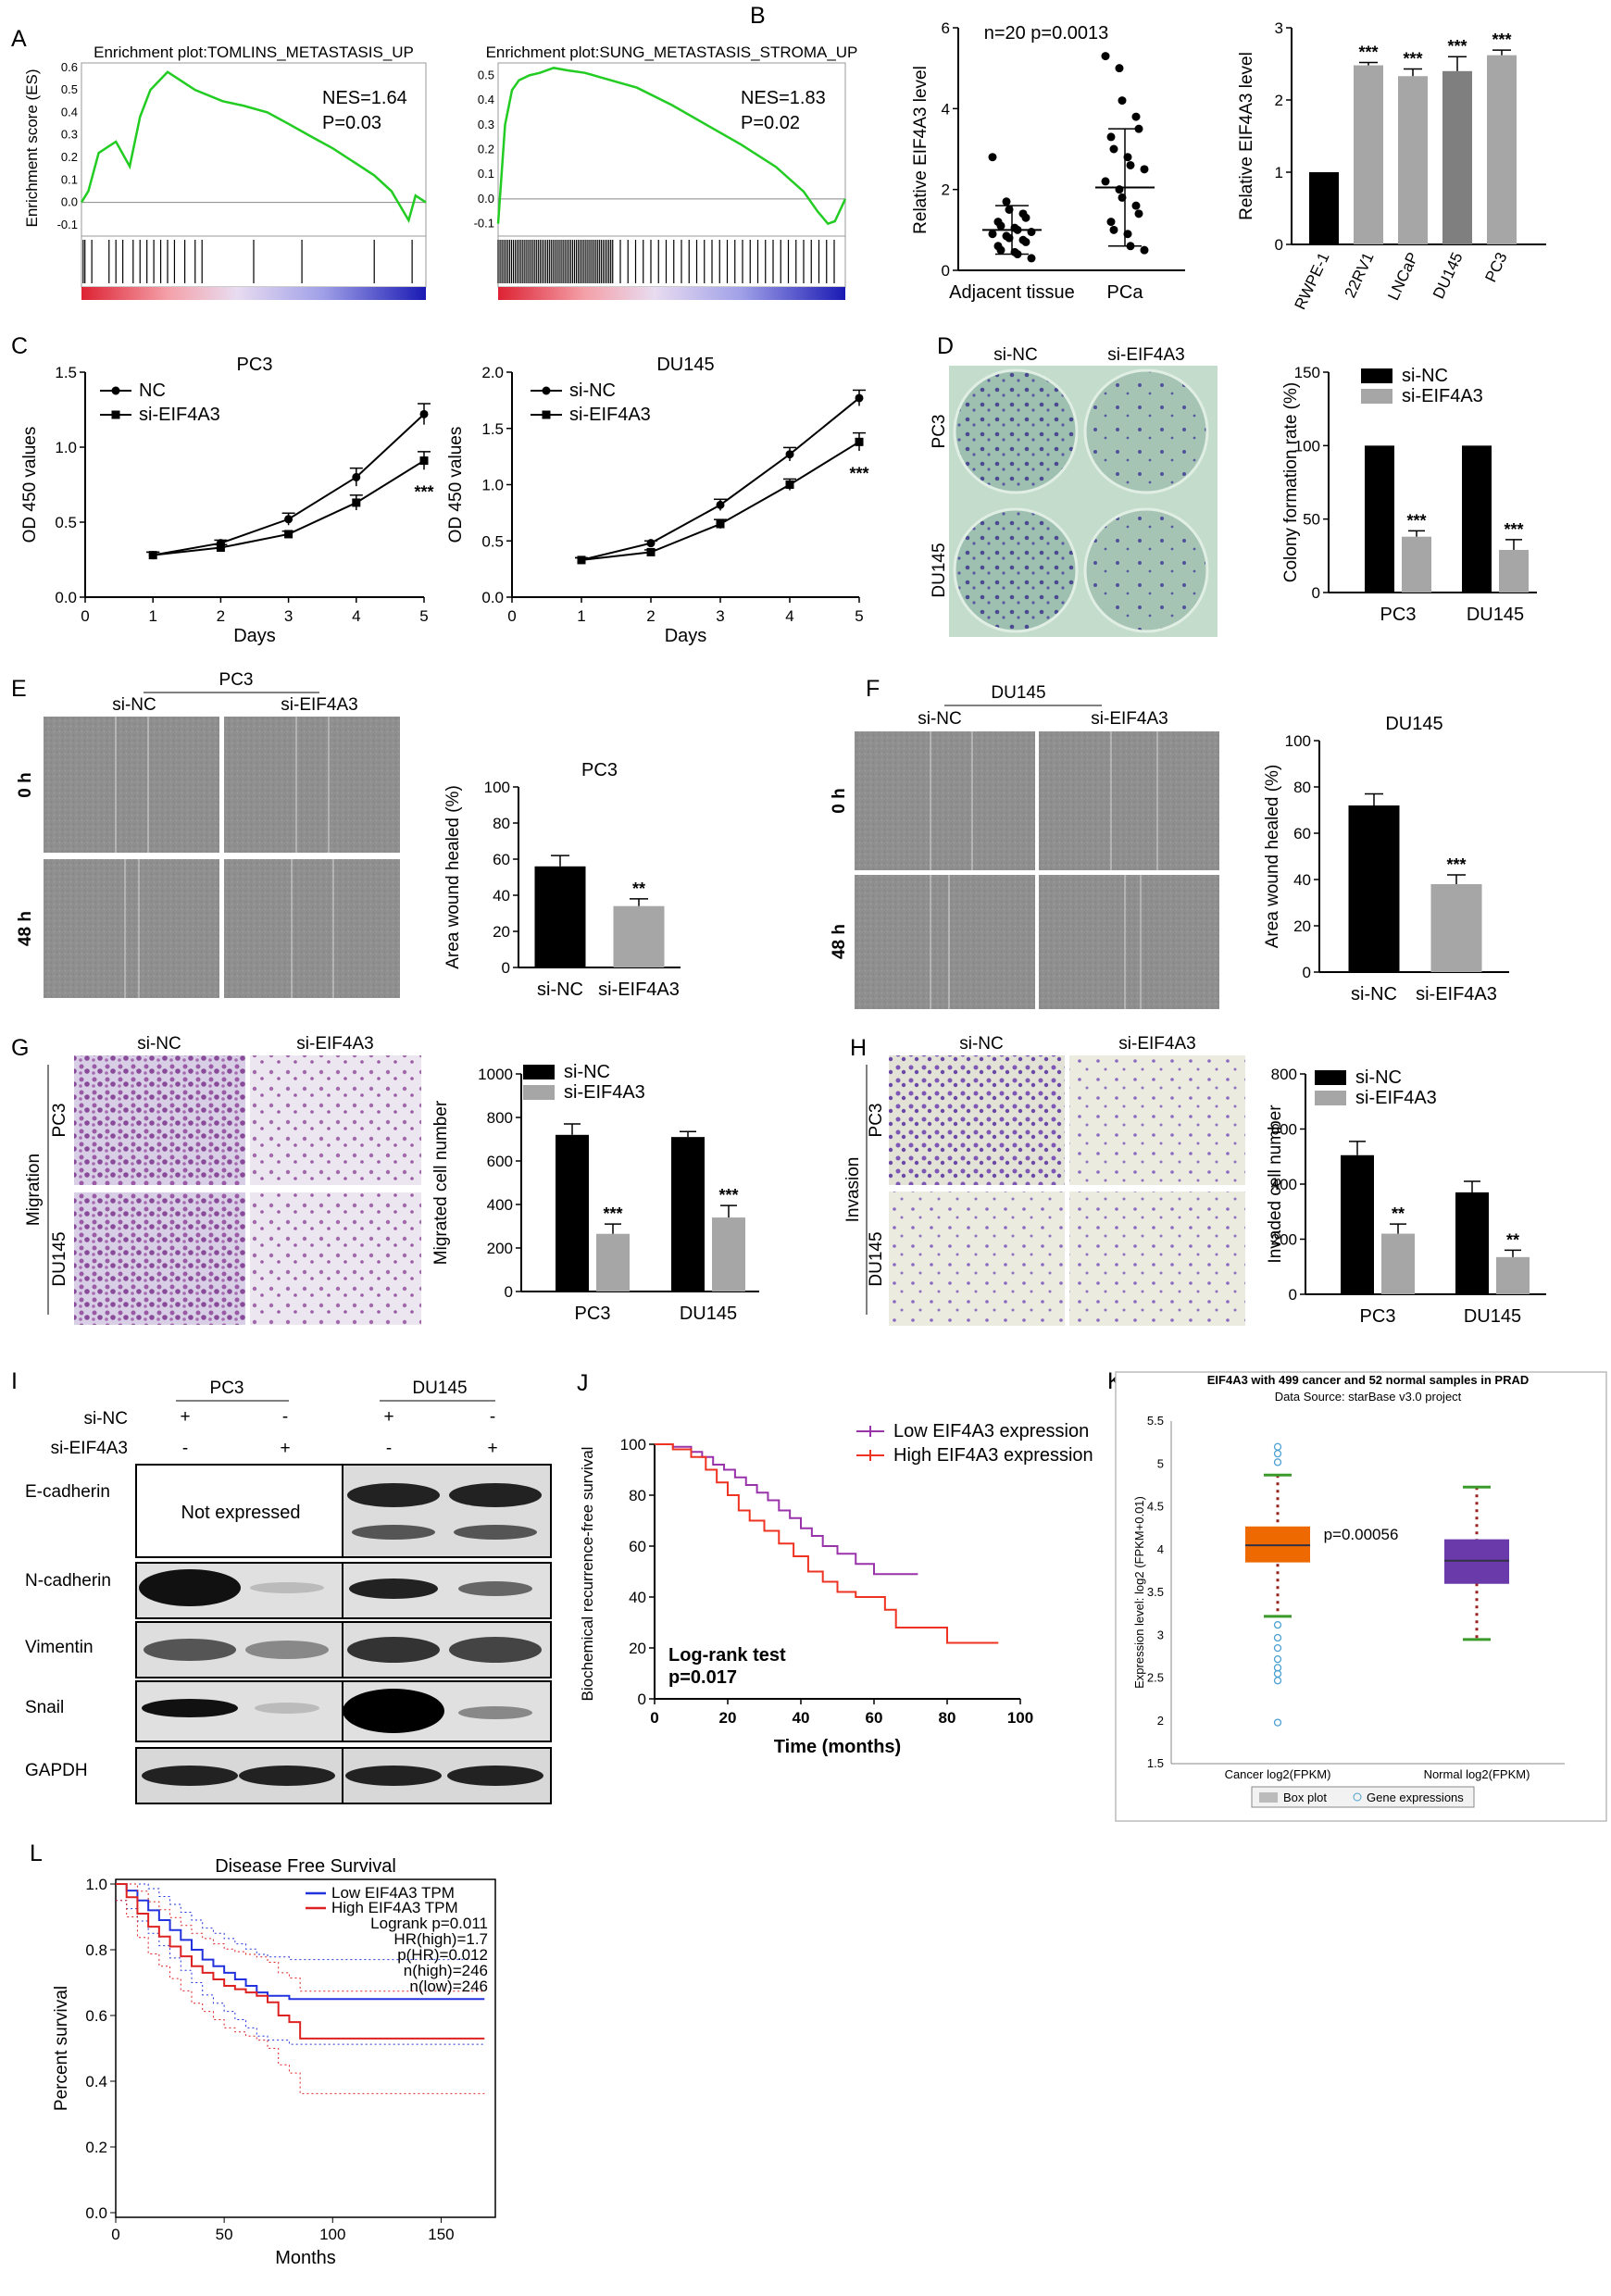 Image resolution: width=1611 pixels, height=2296 pixels. Describe the element at coordinates (1398, 1213) in the screenshot. I see `significance-mark: **` at that location.